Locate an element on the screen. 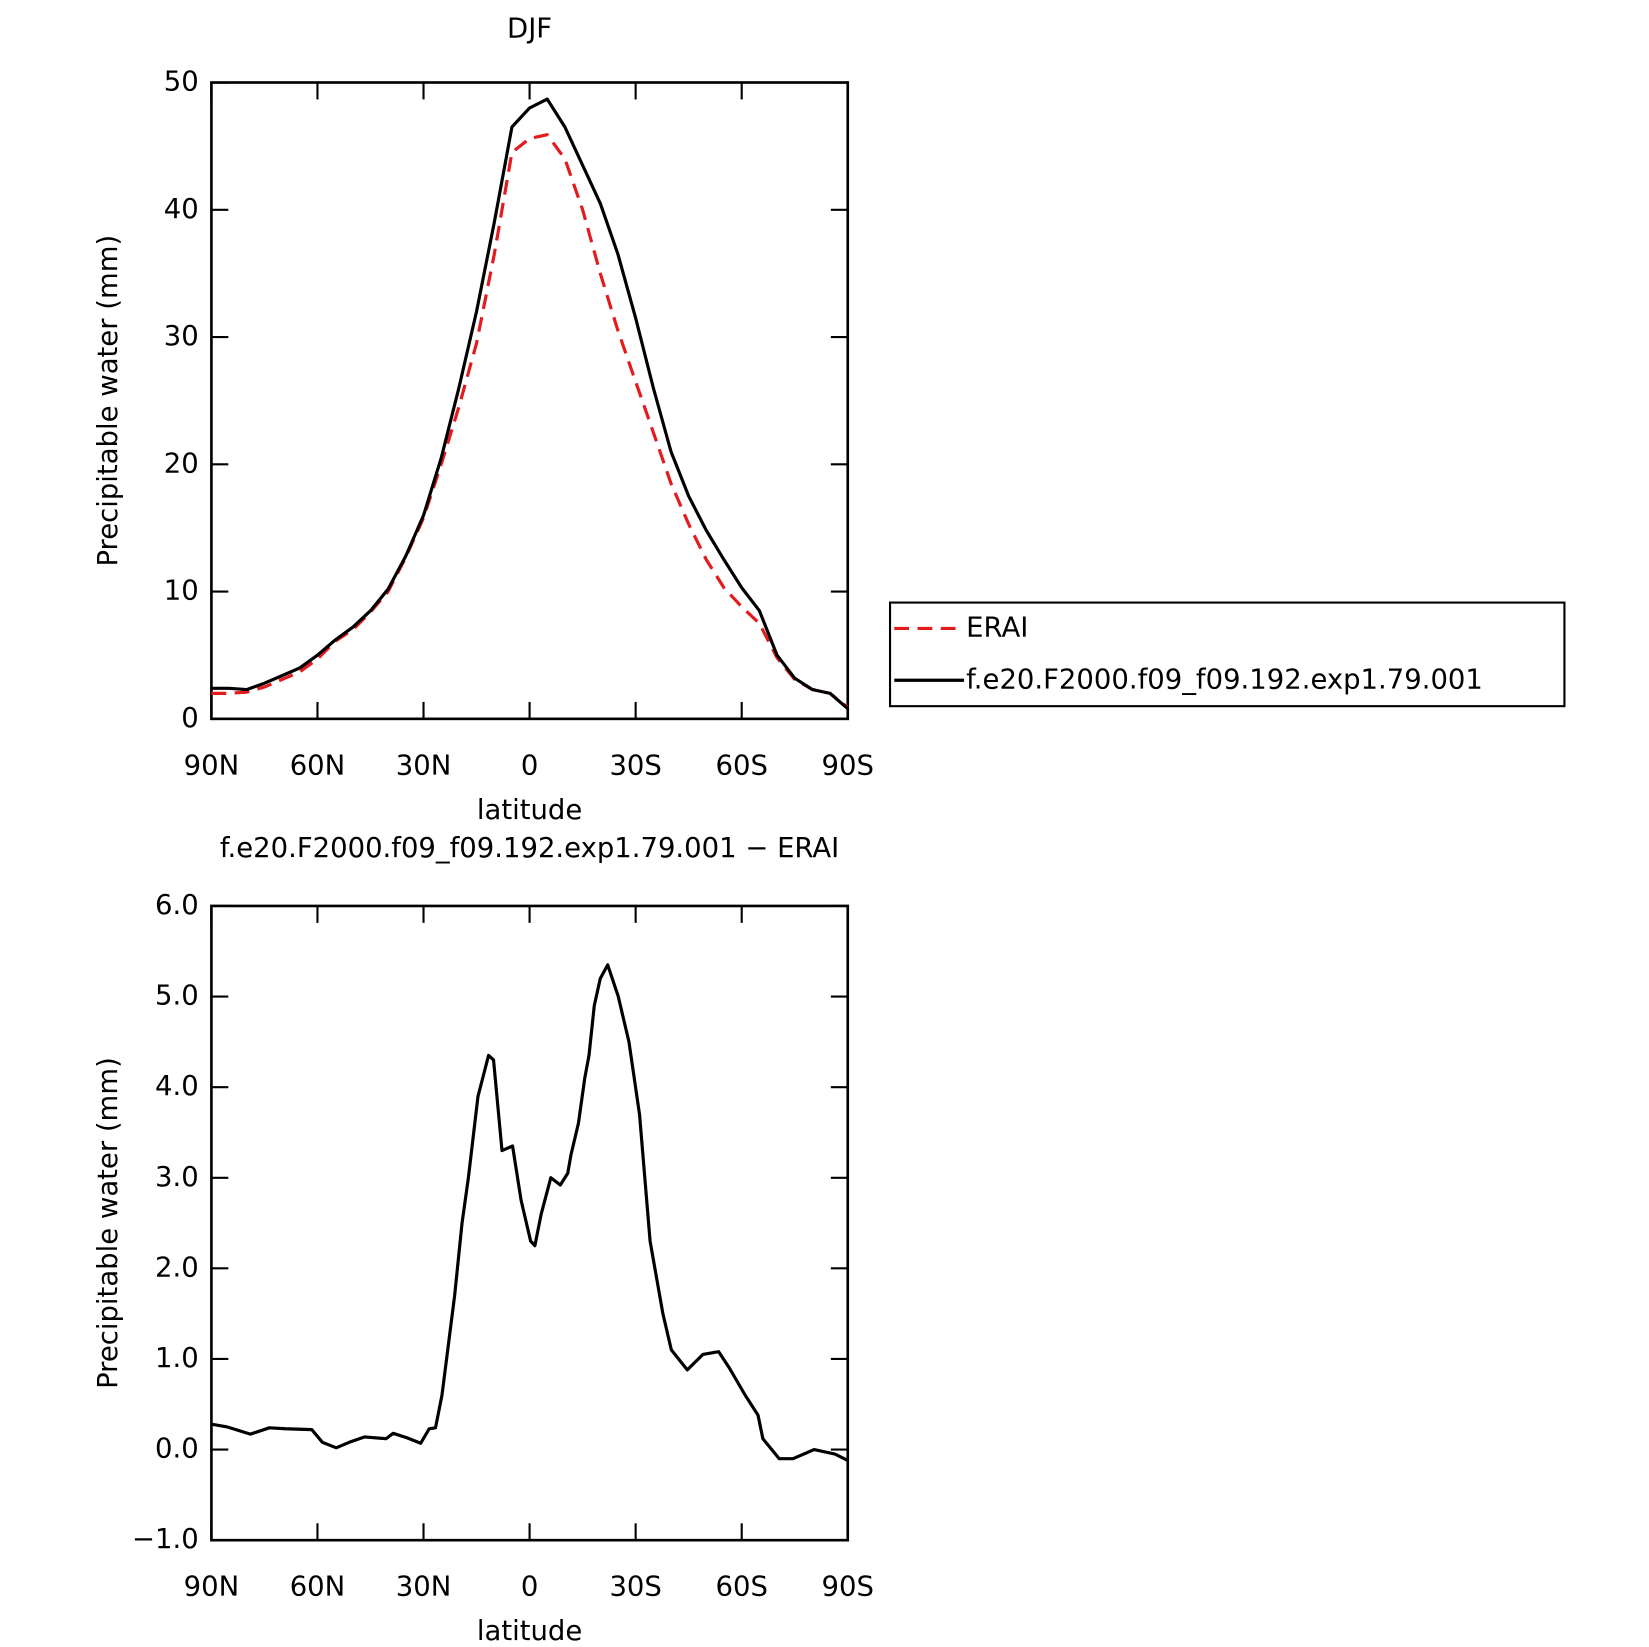 The image size is (1649, 1647). y-tick-label: 2.0 is located at coordinates (177, 1267).